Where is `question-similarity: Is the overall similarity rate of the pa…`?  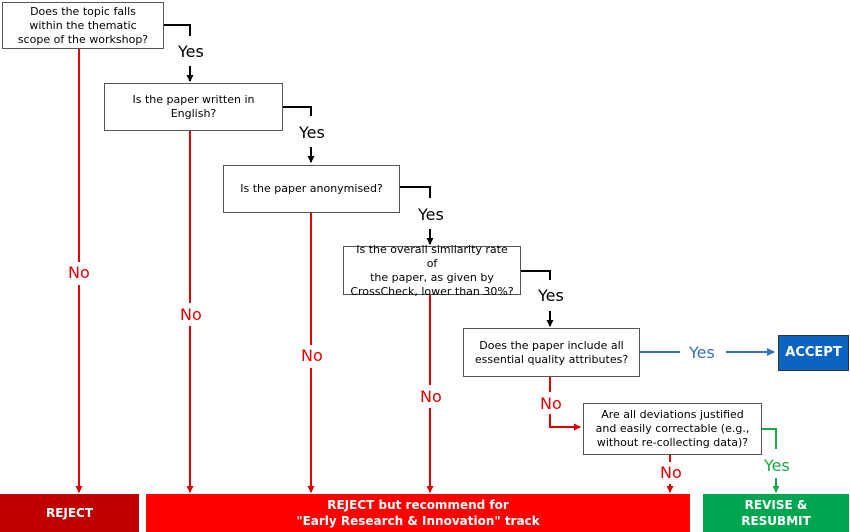
question-similarity: Is the overall similarity rate of the pa… is located at coordinates (432, 270).